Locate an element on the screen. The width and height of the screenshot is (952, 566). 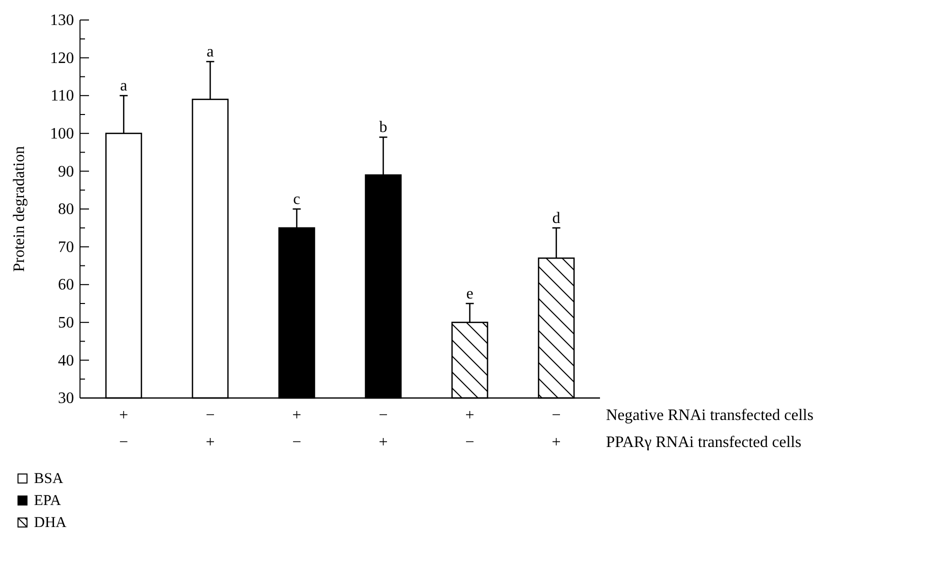
legend-label: EPA is located at coordinates (48, 501).